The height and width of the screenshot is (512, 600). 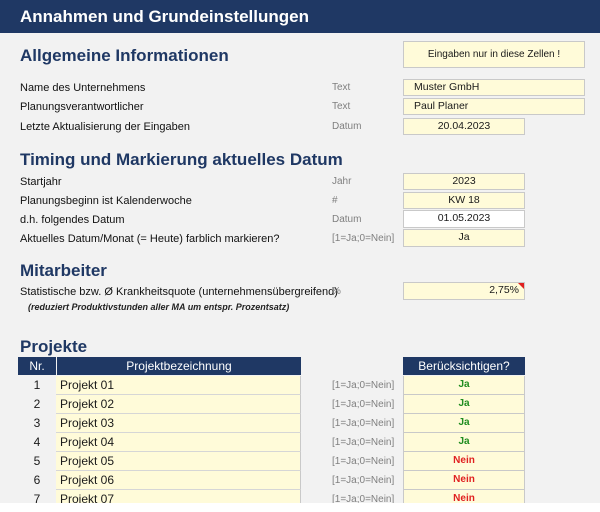 I want to click on start-year-label: Startjahr, so click(x=41, y=182).